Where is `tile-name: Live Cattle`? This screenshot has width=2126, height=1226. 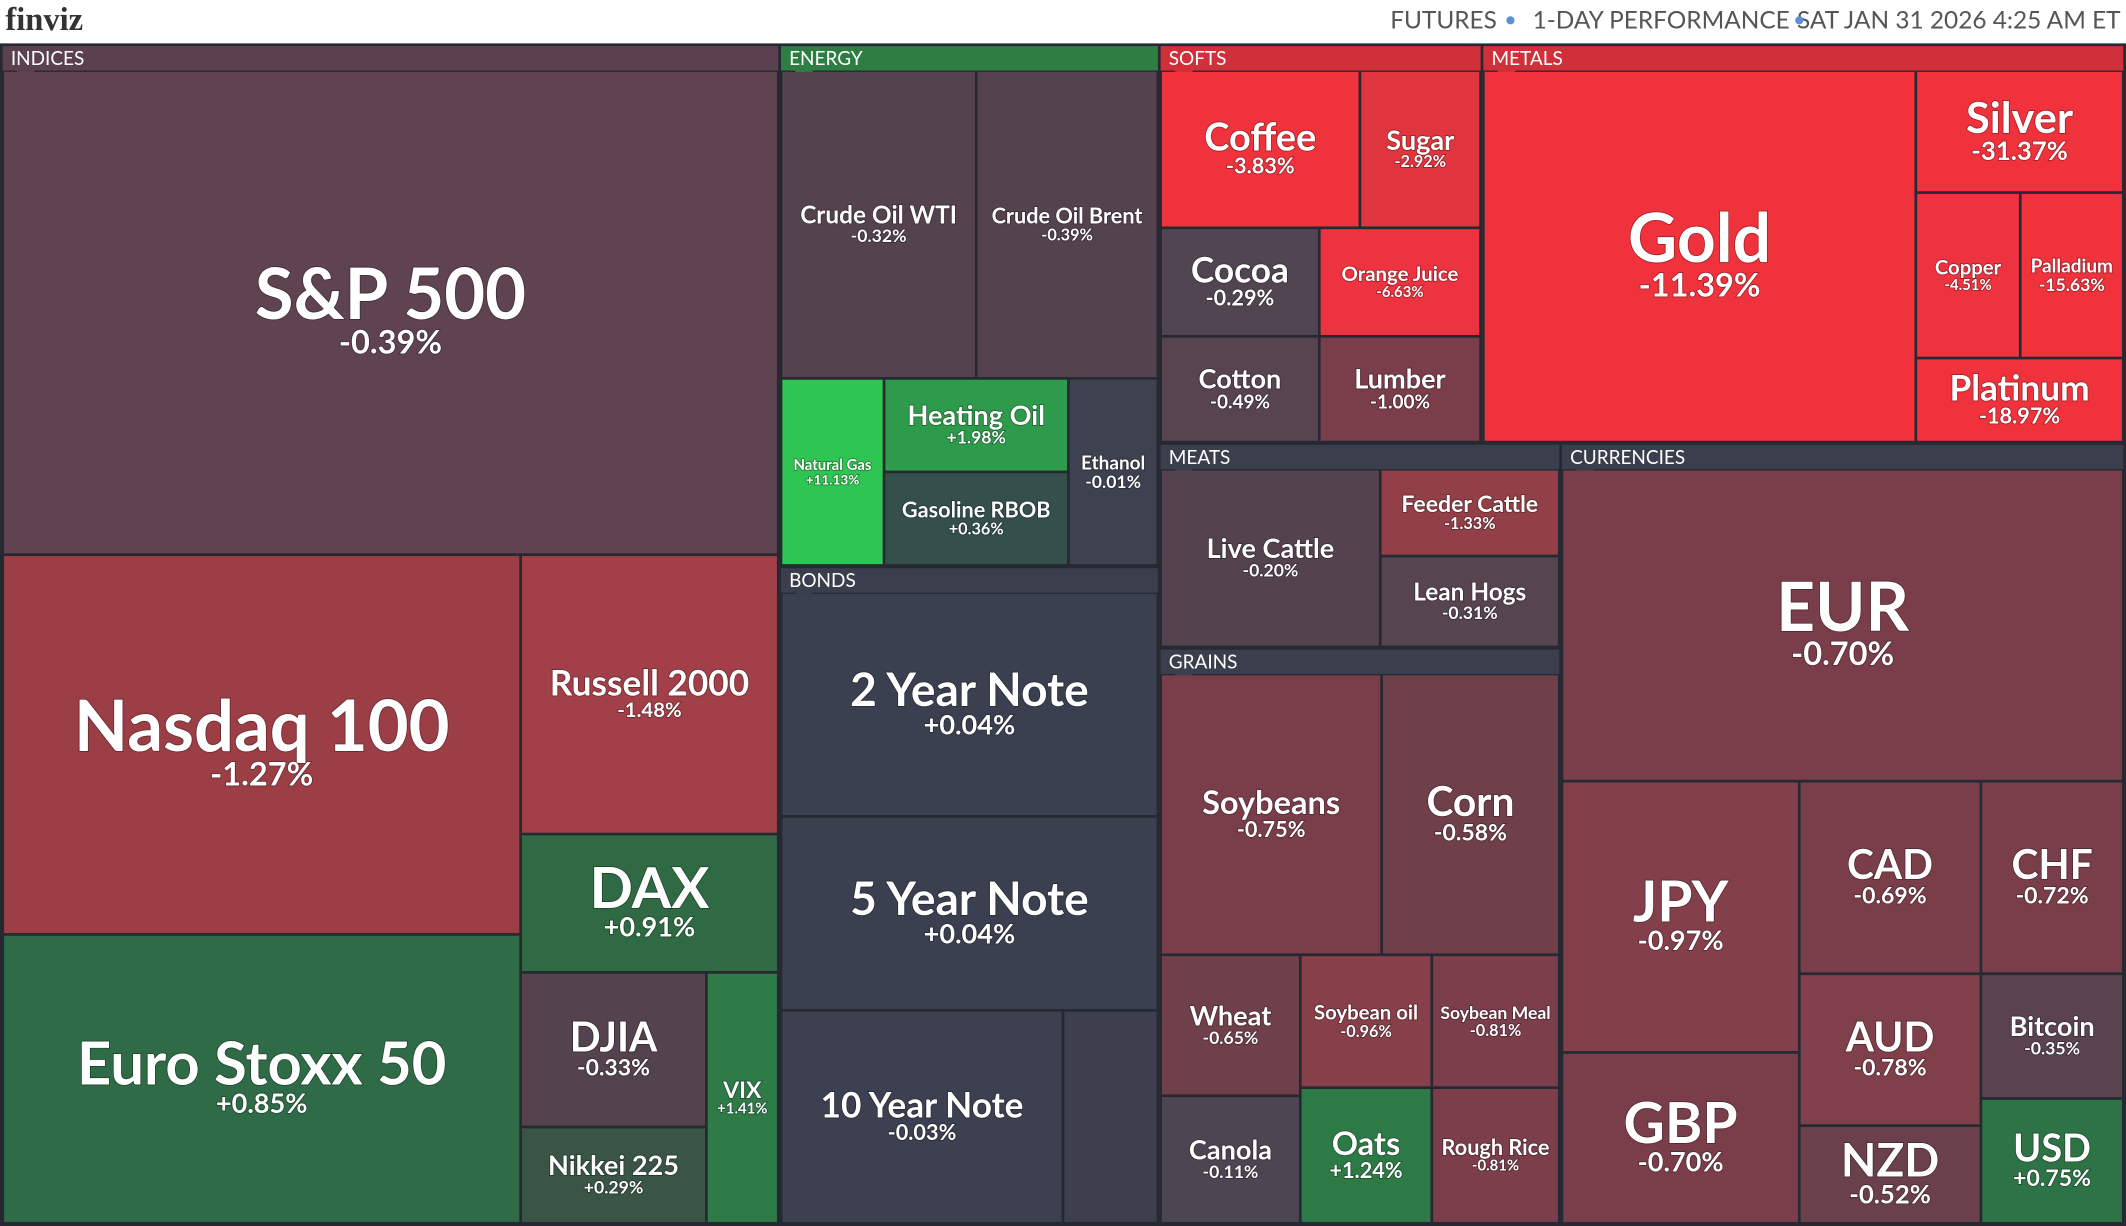 tile-name: Live Cattle is located at coordinates (1270, 547).